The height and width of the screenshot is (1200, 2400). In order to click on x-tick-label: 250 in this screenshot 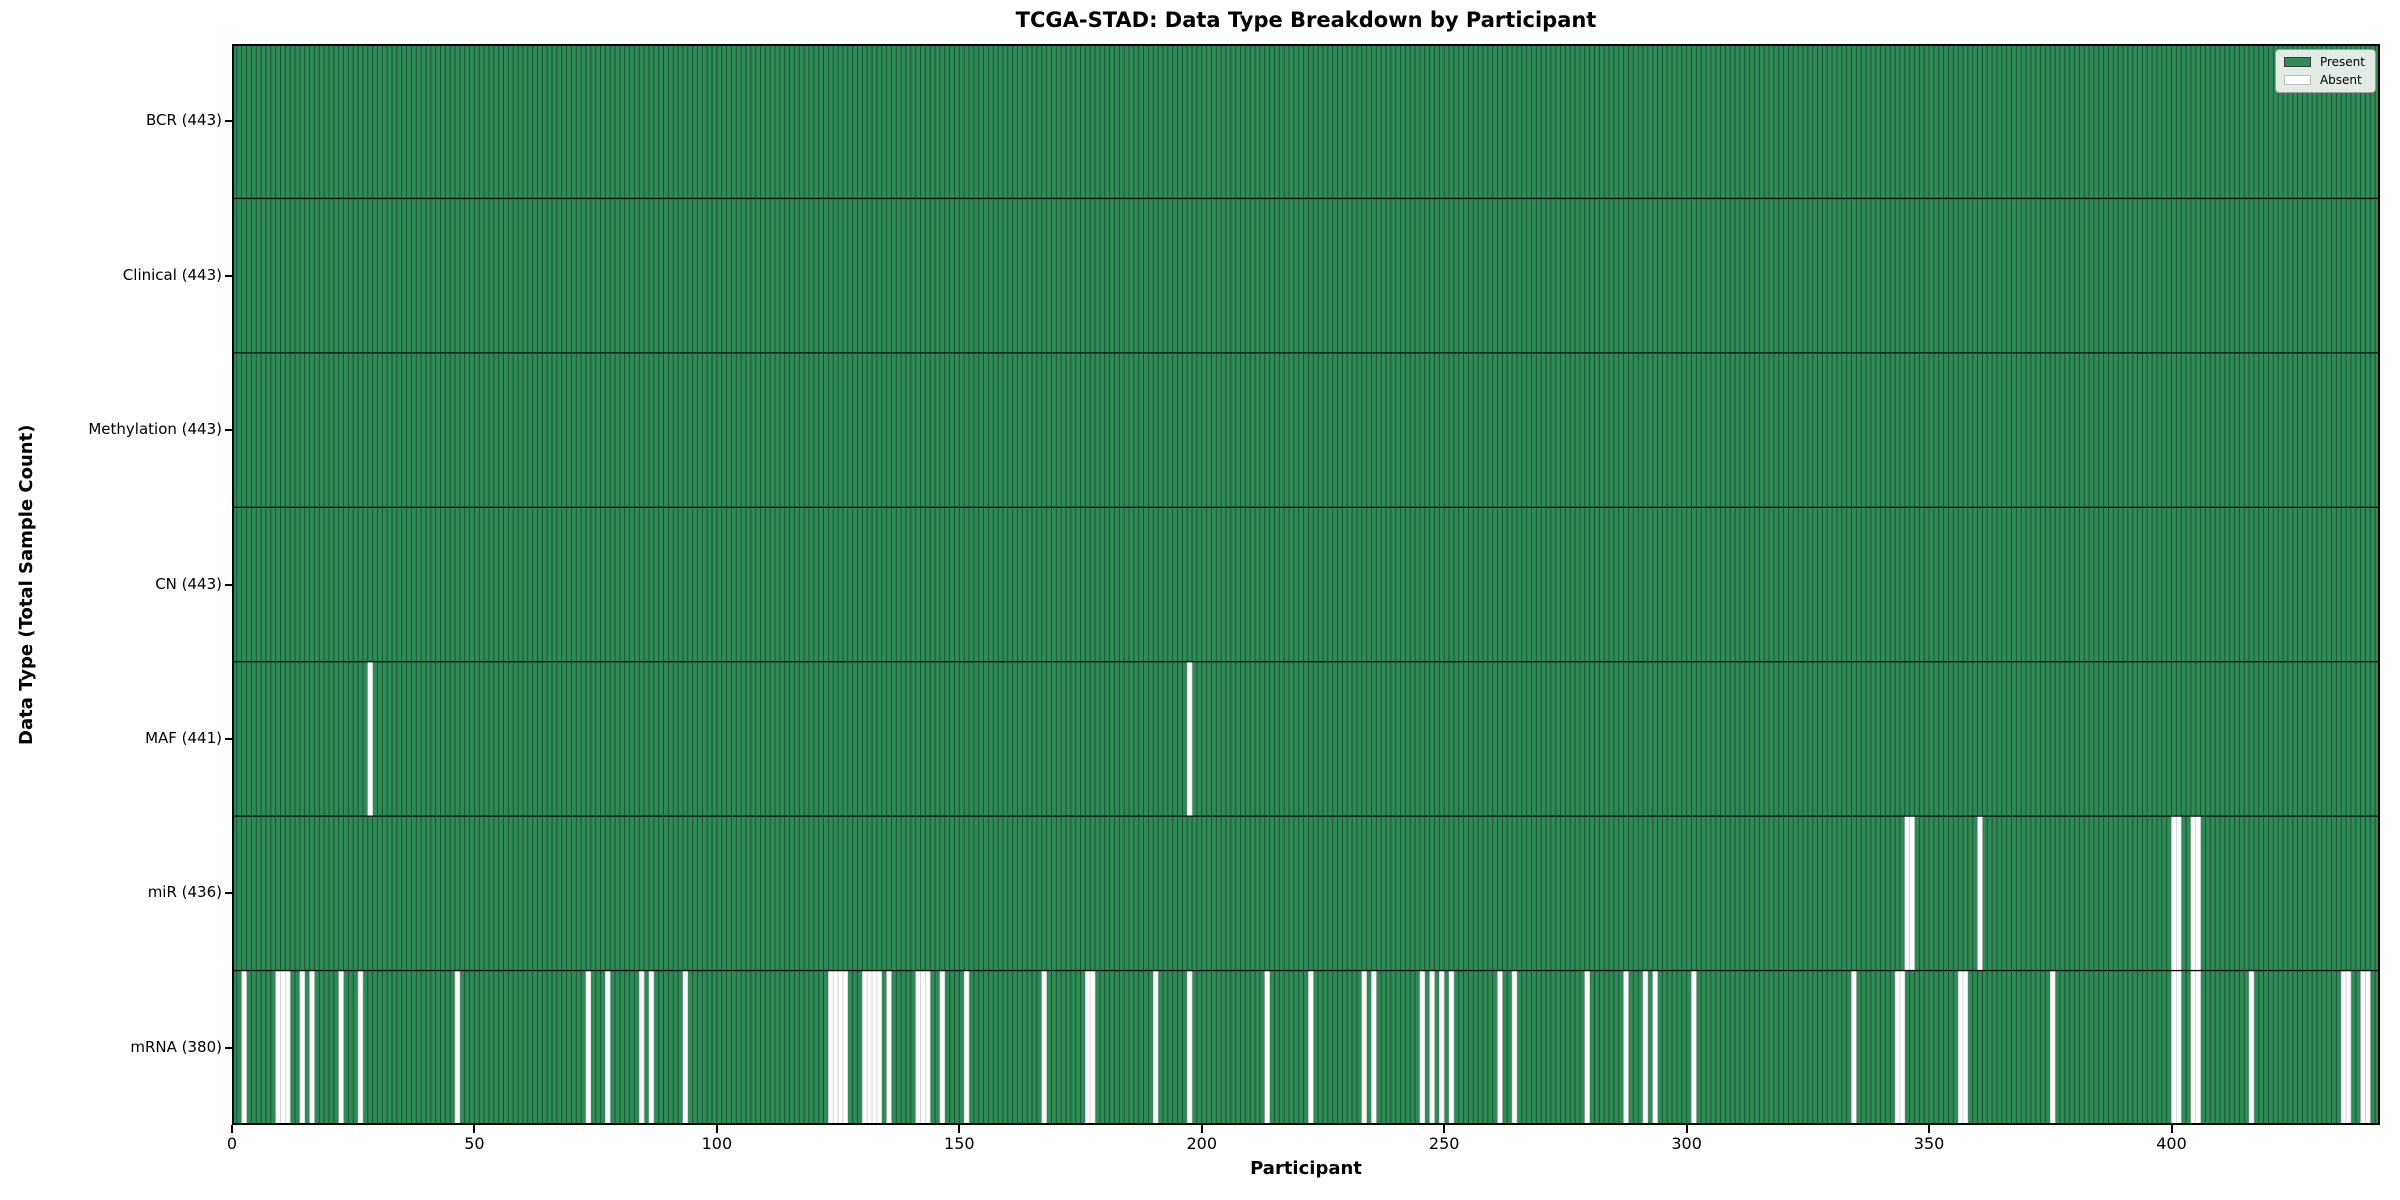, I will do `click(1444, 1143)`.